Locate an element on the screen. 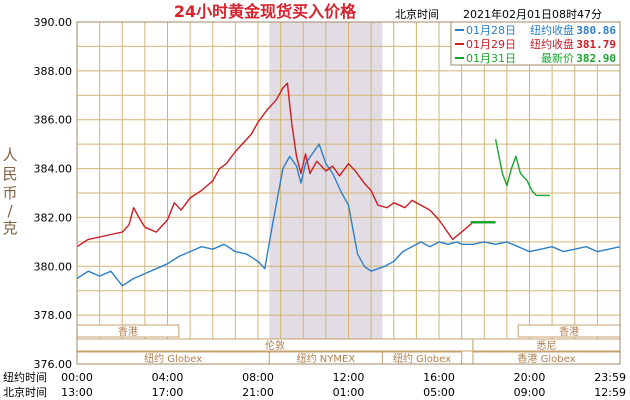 The image size is (630, 400). x-tick-label: 01:00 is located at coordinates (349, 392).